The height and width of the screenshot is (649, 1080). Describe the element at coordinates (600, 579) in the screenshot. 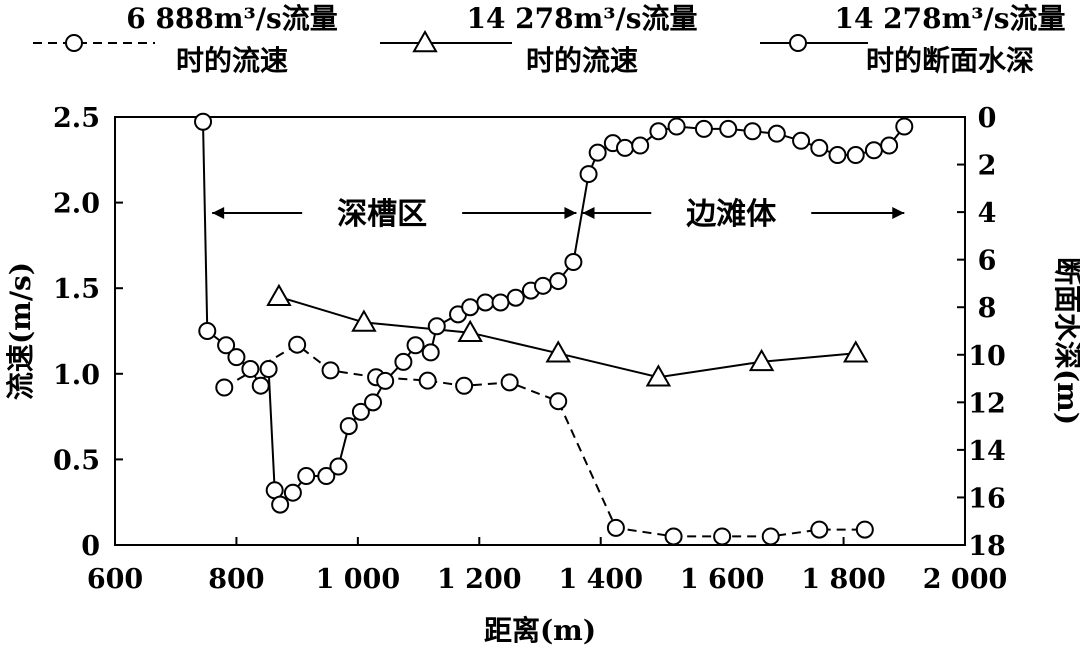

I see `x-tick-label: 1 400` at that location.